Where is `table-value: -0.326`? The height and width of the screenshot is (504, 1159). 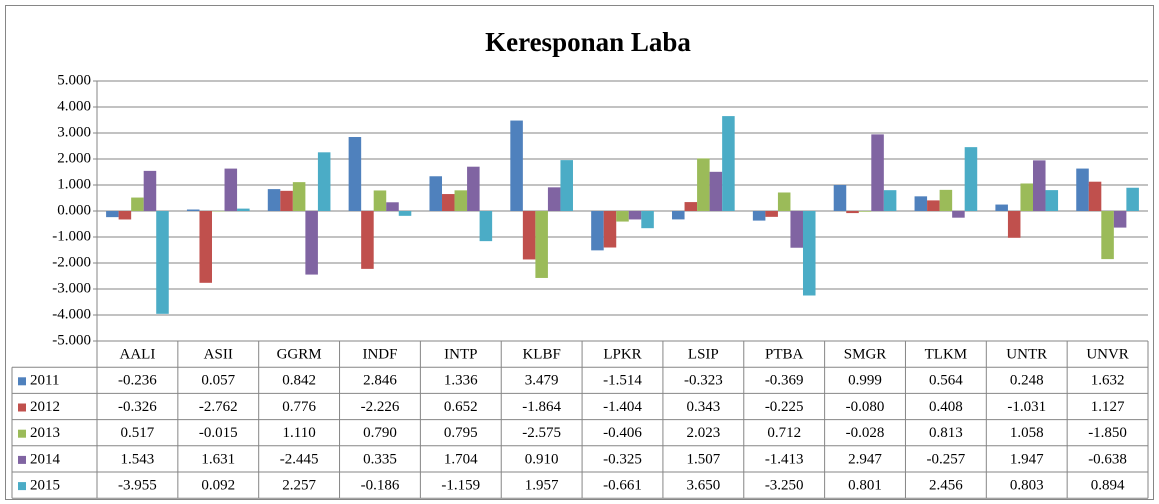
table-value: -0.326 is located at coordinates (137, 407).